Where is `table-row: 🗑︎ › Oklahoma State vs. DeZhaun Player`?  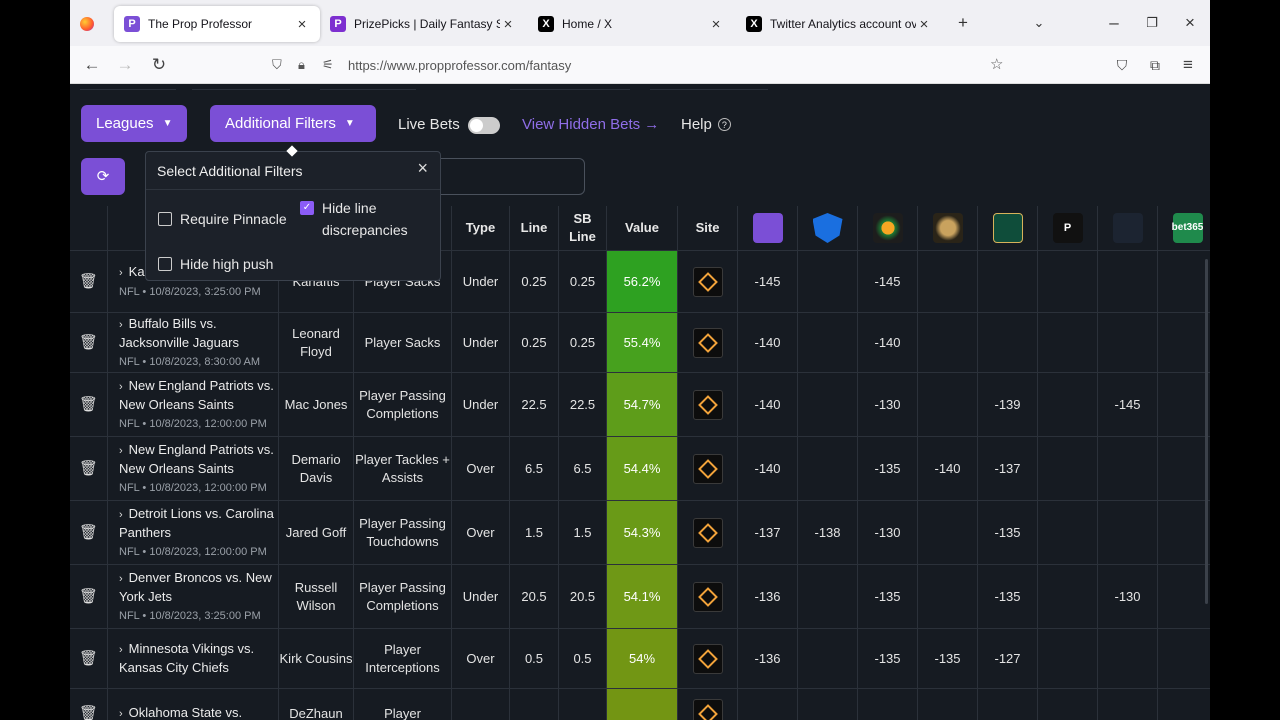
table-row: 🗑︎ › Oklahoma State vs. DeZhaun Player is located at coordinates (640, 704).